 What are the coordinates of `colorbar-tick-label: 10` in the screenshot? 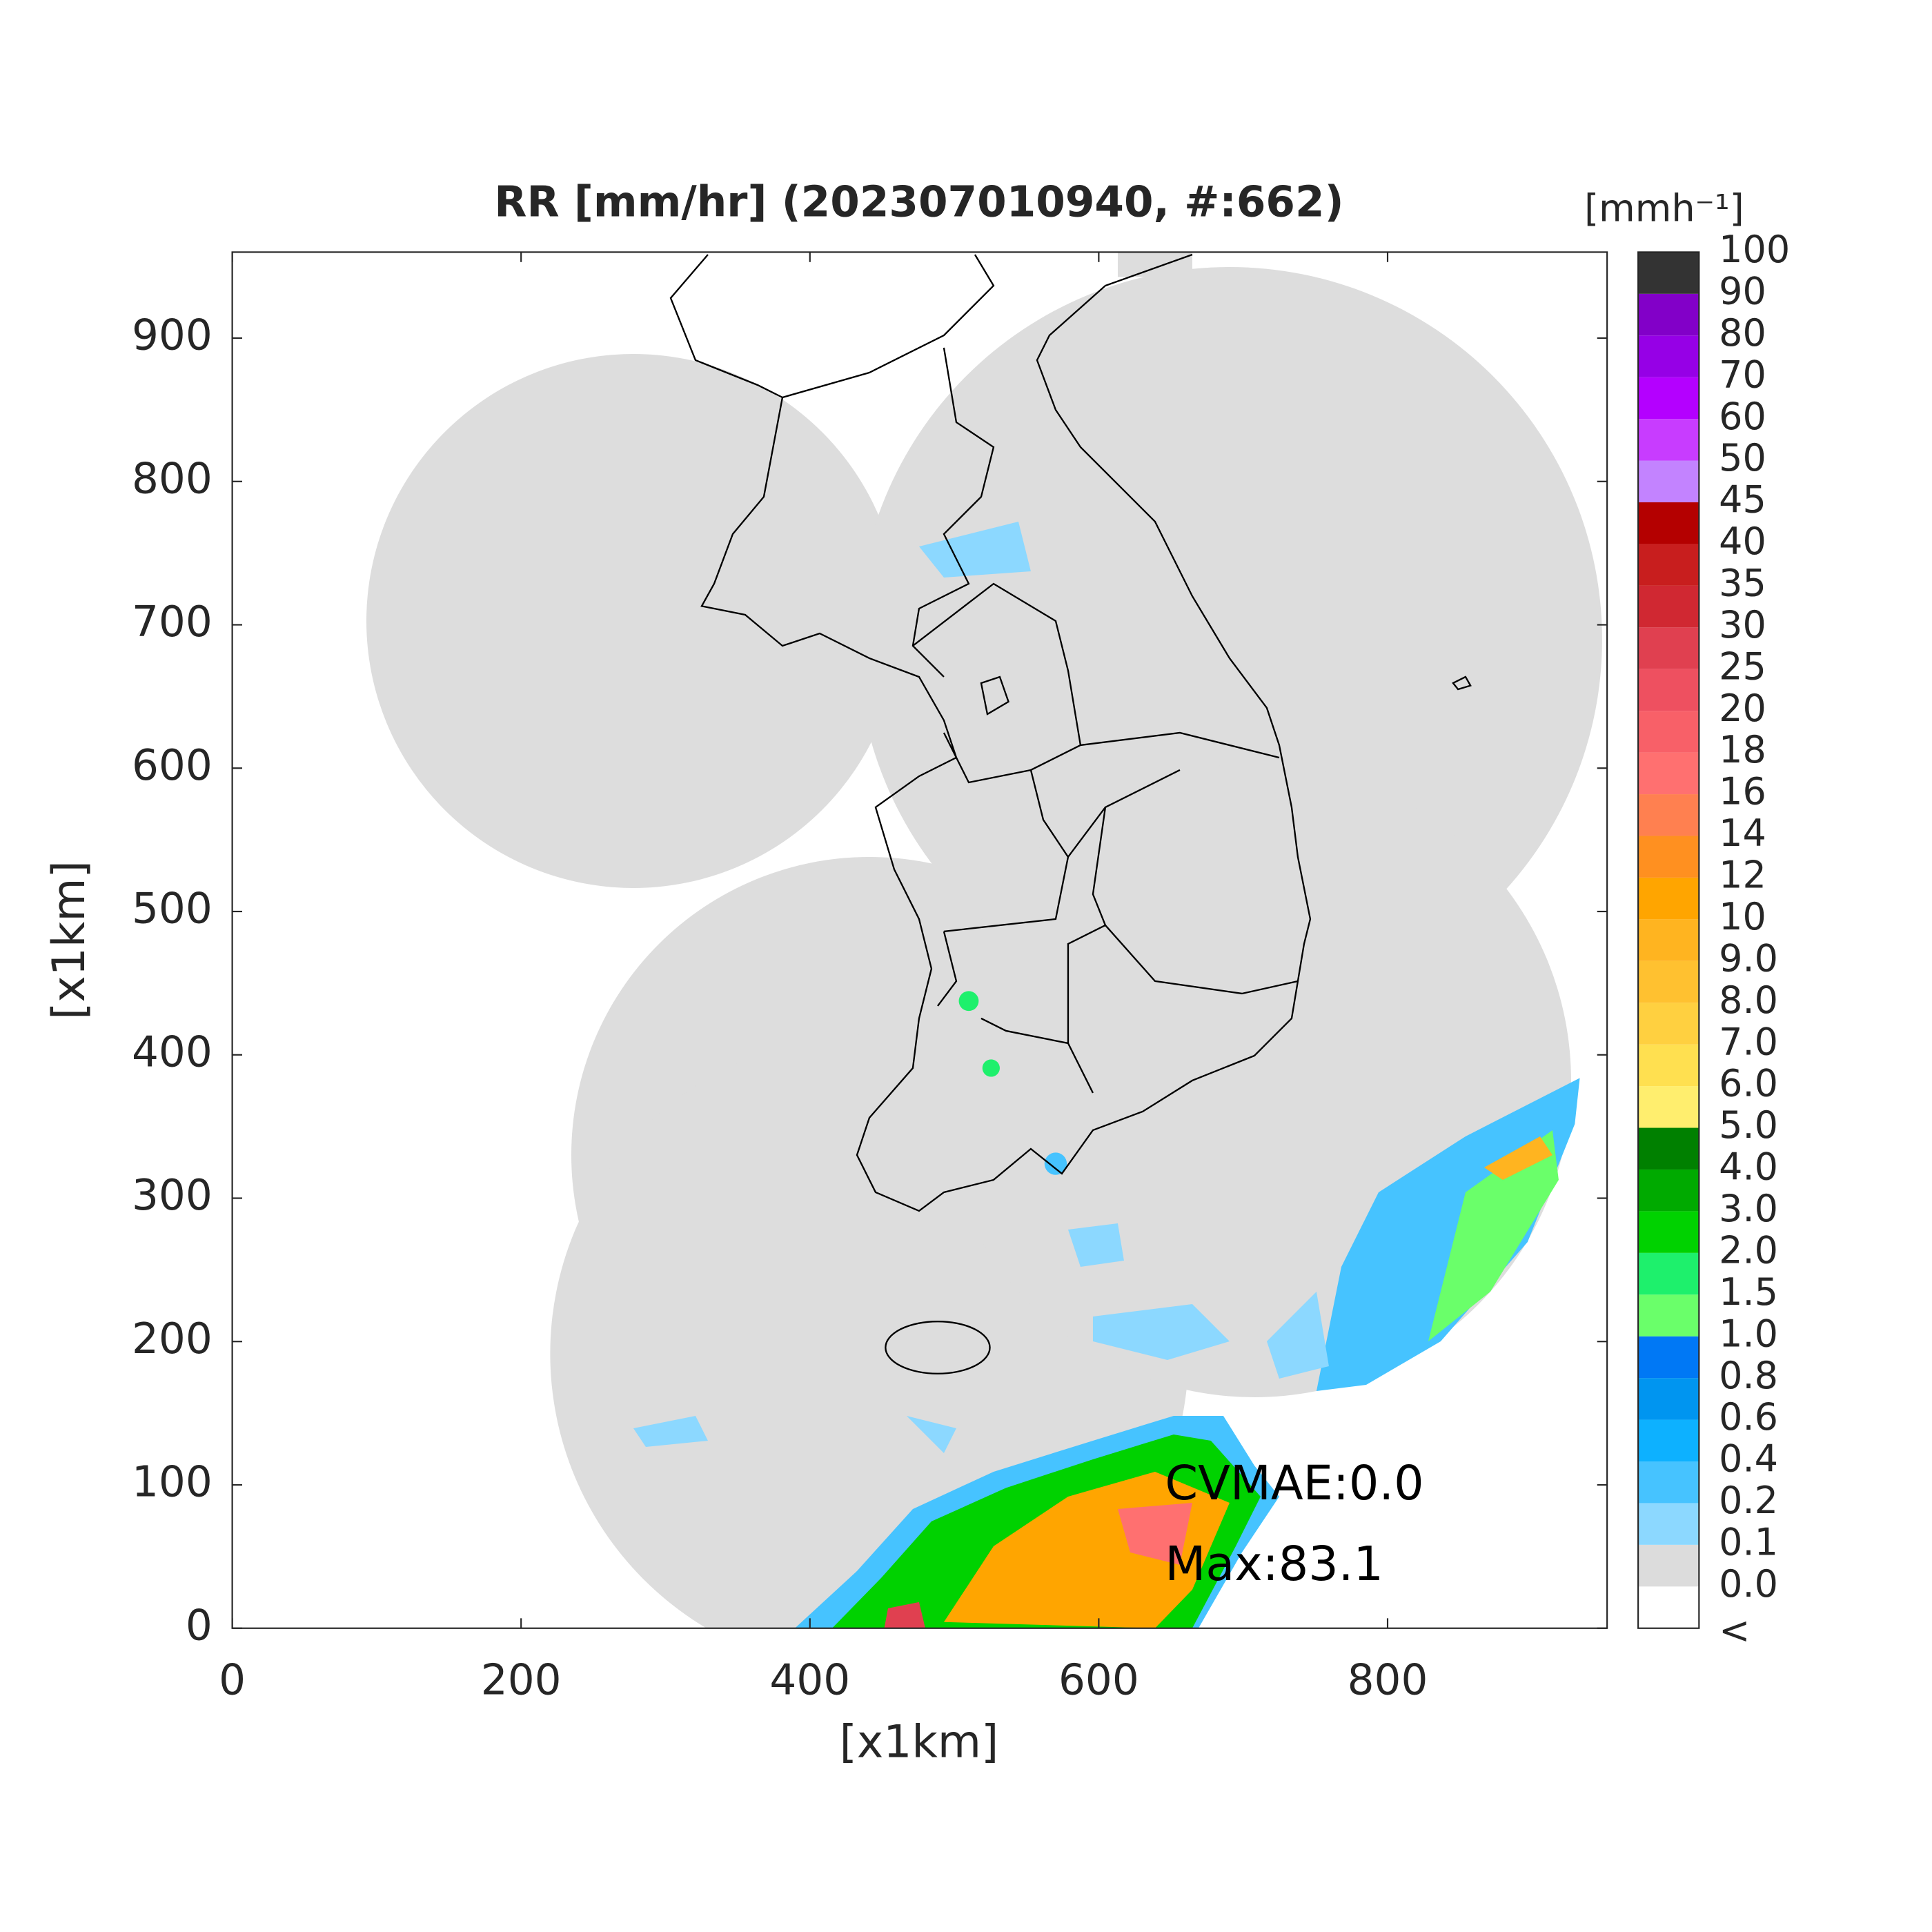 It's located at (1742, 916).